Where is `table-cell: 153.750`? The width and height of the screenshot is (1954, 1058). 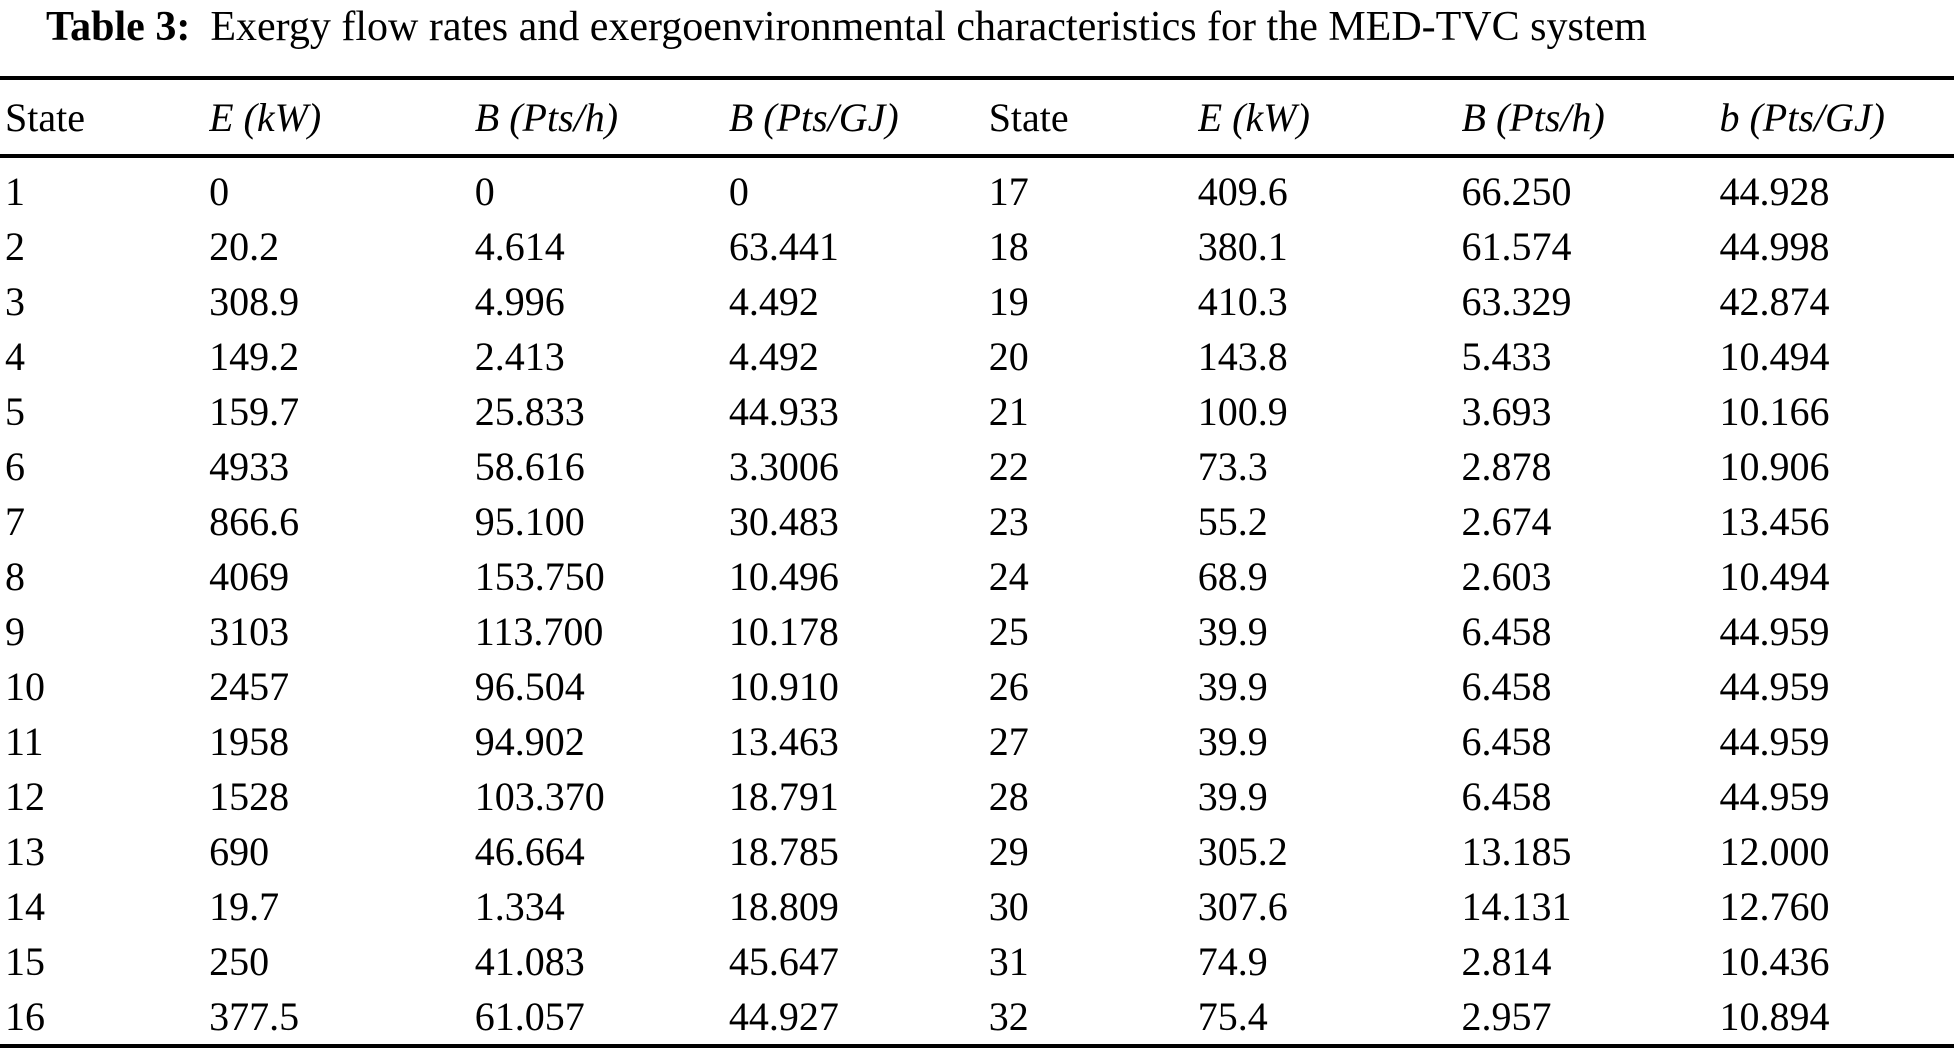 table-cell: 153.750 is located at coordinates (539, 576).